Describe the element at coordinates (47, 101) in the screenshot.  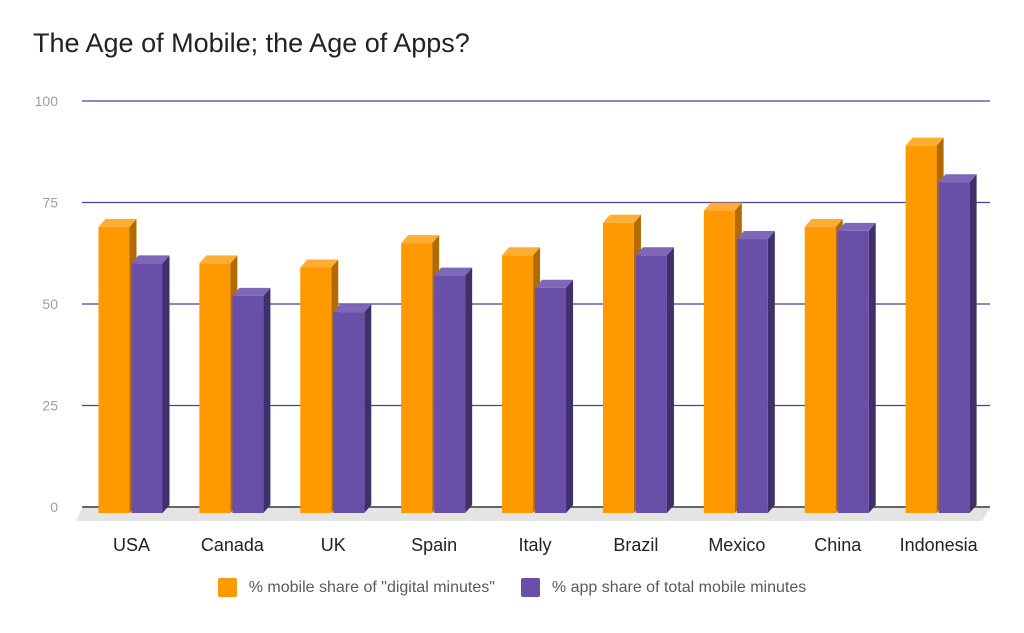
I see `y-tick-label: 100` at that location.